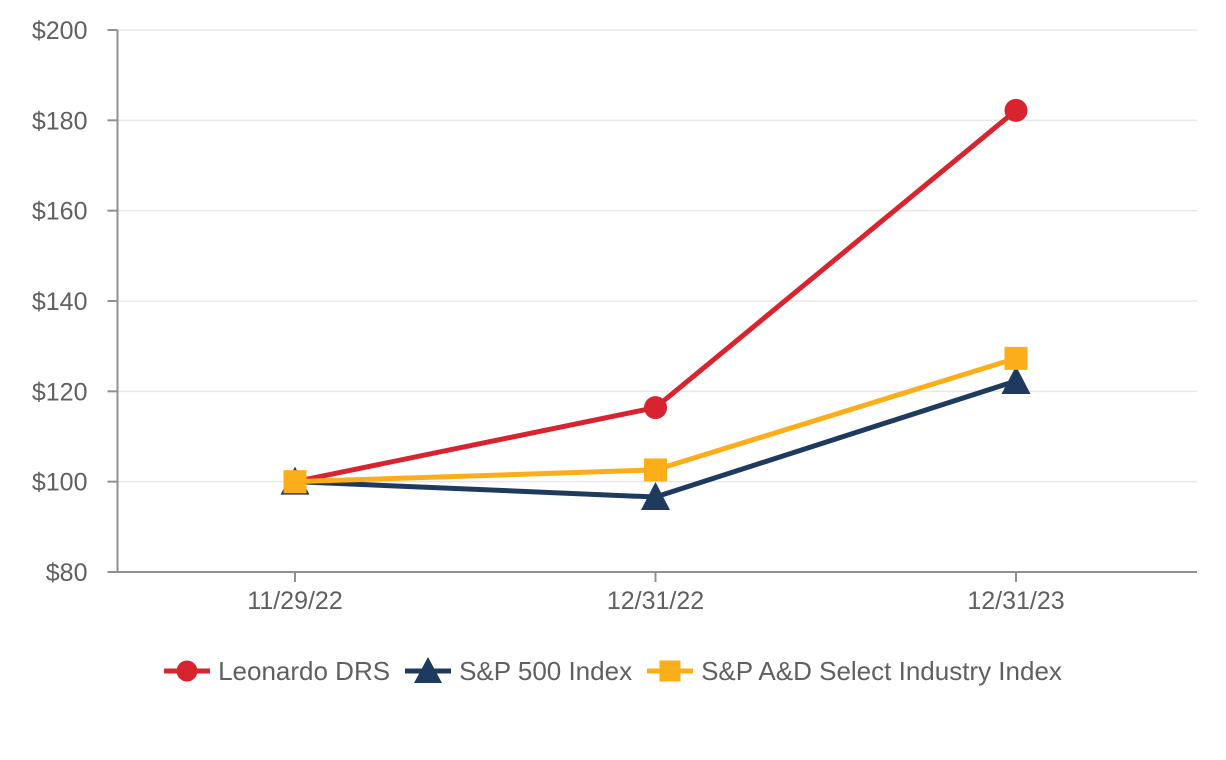  I want to click on x-tick-label: 12/31/22, so click(655, 601).